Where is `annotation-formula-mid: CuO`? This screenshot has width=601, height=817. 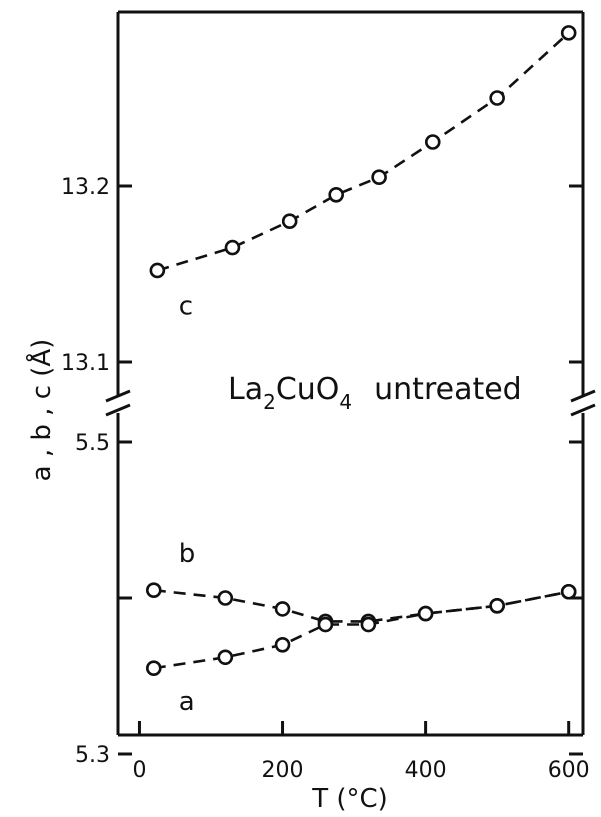 annotation-formula-mid: CuO is located at coordinates (308, 389).